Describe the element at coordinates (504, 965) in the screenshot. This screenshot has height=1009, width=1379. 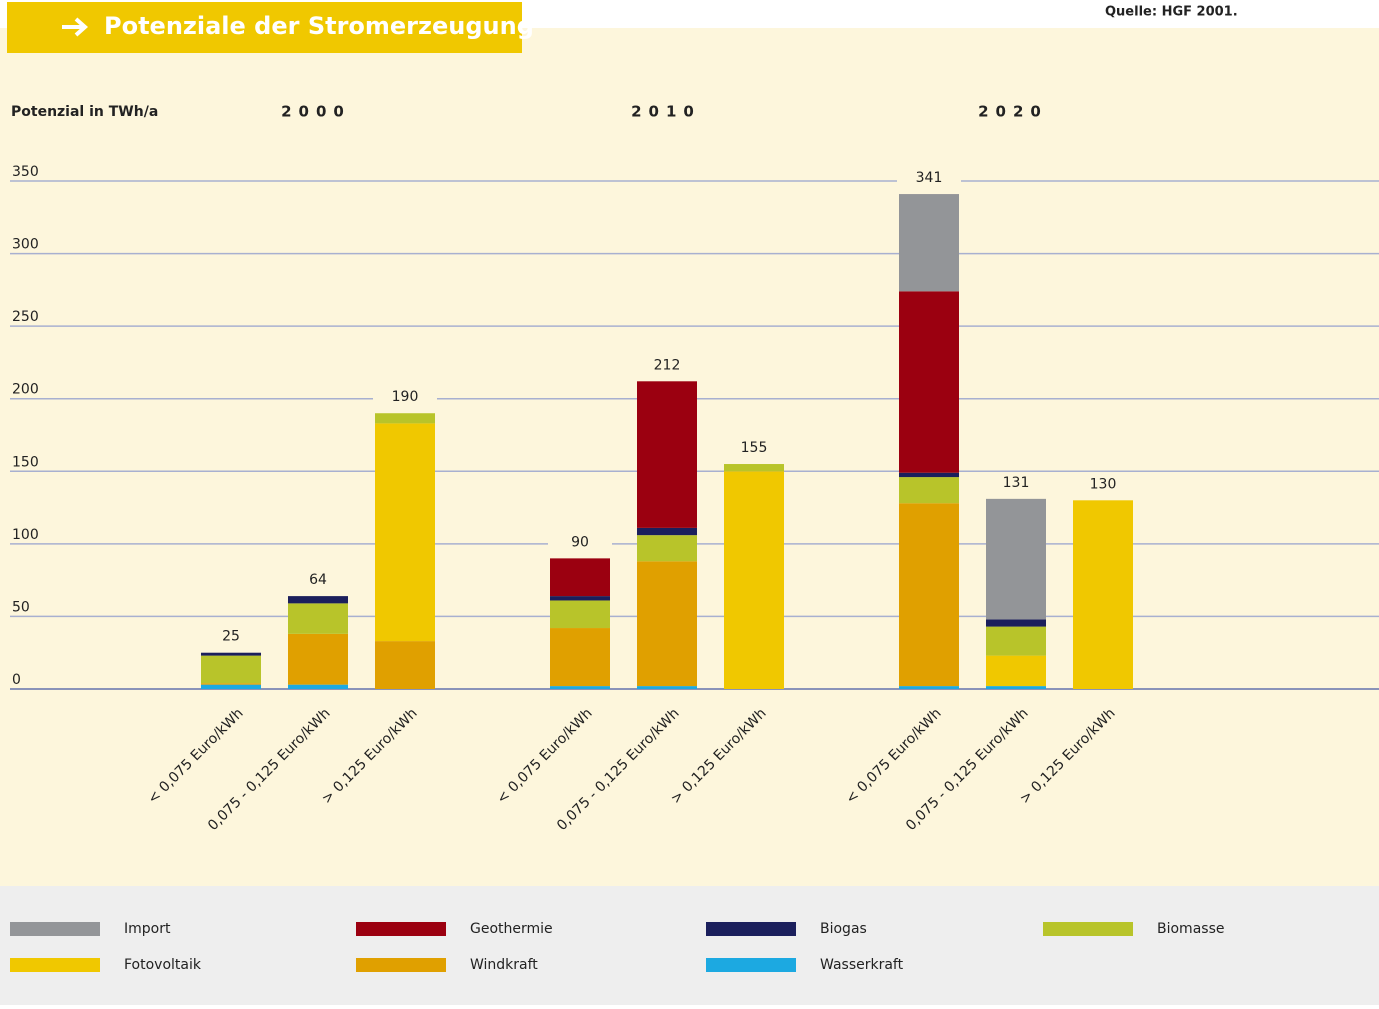
I see `legend-label: Windkraft` at that location.